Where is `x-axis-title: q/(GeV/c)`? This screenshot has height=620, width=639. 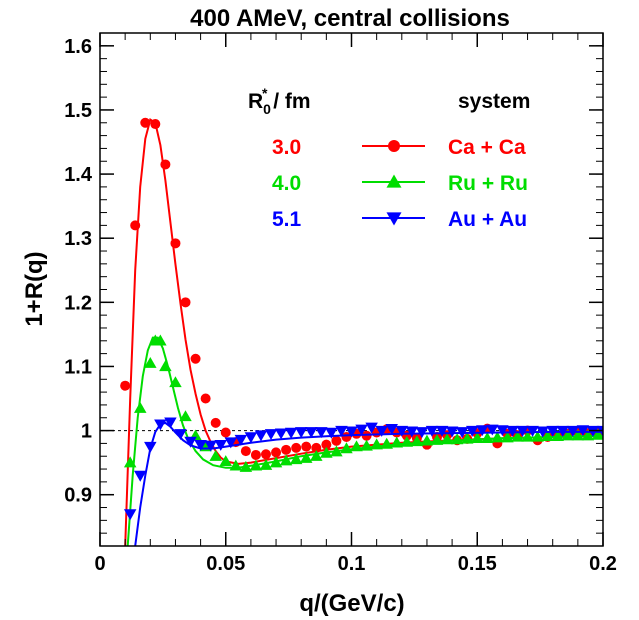
x-axis-title: q/(GeV/c) is located at coordinates (351, 603).